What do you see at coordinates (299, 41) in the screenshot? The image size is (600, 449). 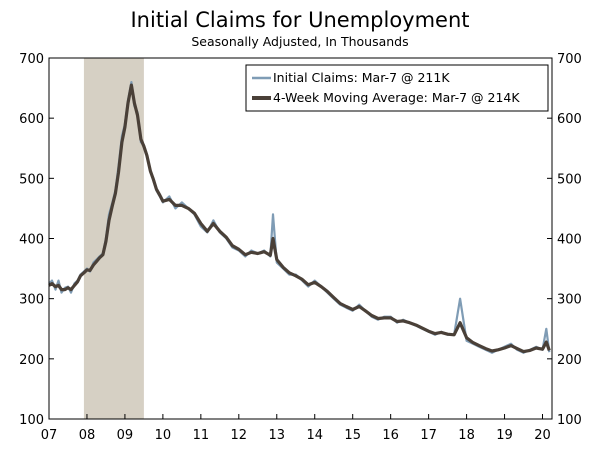 I see `chart-subtitle: Seasonally Adjusted, In Thousands` at bounding box center [299, 41].